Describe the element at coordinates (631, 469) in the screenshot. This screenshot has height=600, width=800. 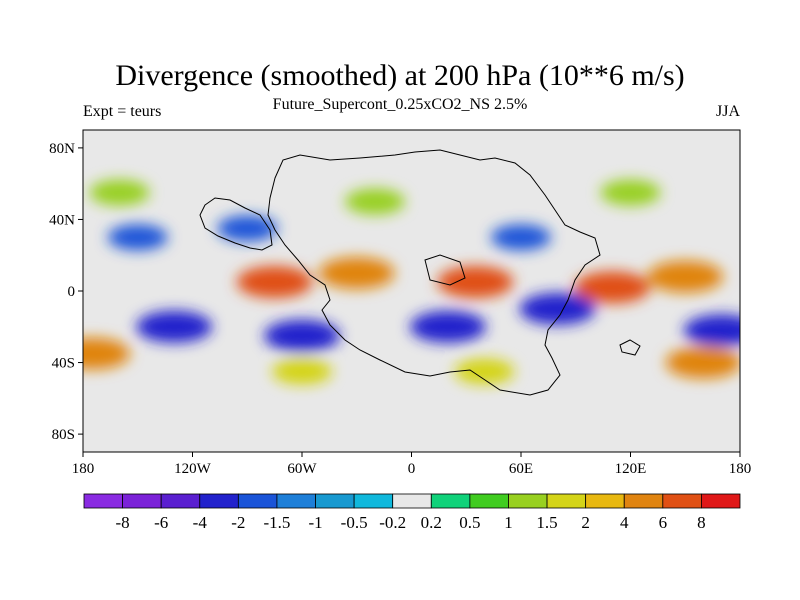
I see `x-tick-label: 120E` at that location.